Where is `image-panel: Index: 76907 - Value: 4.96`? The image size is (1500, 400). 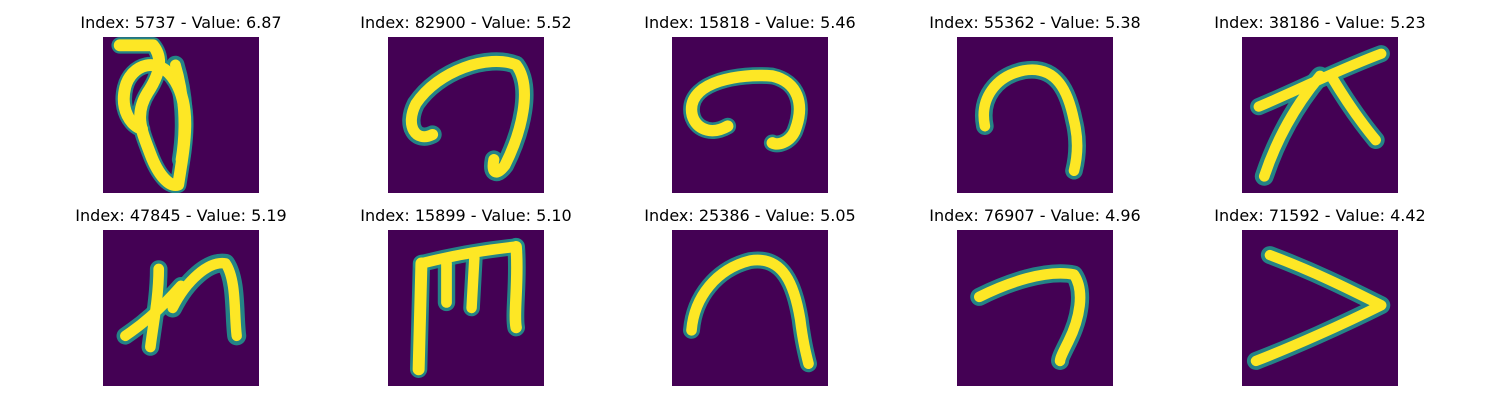
image-panel: Index: 76907 - Value: 4.96 is located at coordinates (1035, 302).